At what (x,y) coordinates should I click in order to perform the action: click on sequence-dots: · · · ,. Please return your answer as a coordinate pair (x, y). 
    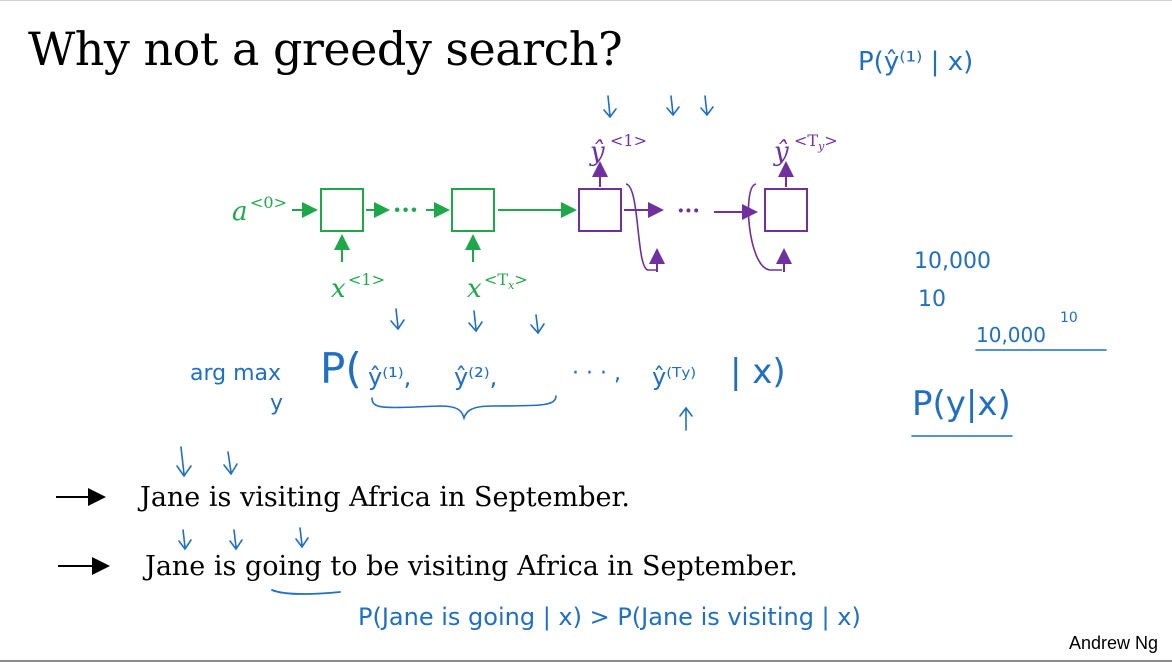
    Looking at the image, I should click on (596, 373).